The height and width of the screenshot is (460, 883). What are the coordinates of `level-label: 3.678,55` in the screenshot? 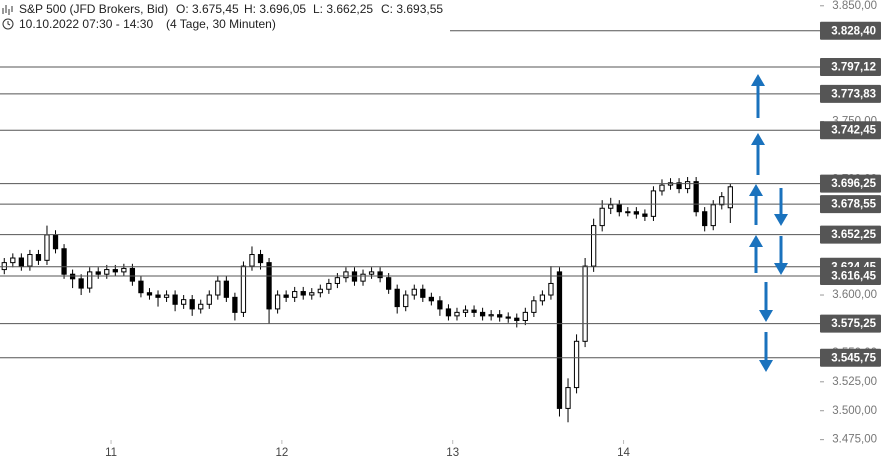 It's located at (853, 205).